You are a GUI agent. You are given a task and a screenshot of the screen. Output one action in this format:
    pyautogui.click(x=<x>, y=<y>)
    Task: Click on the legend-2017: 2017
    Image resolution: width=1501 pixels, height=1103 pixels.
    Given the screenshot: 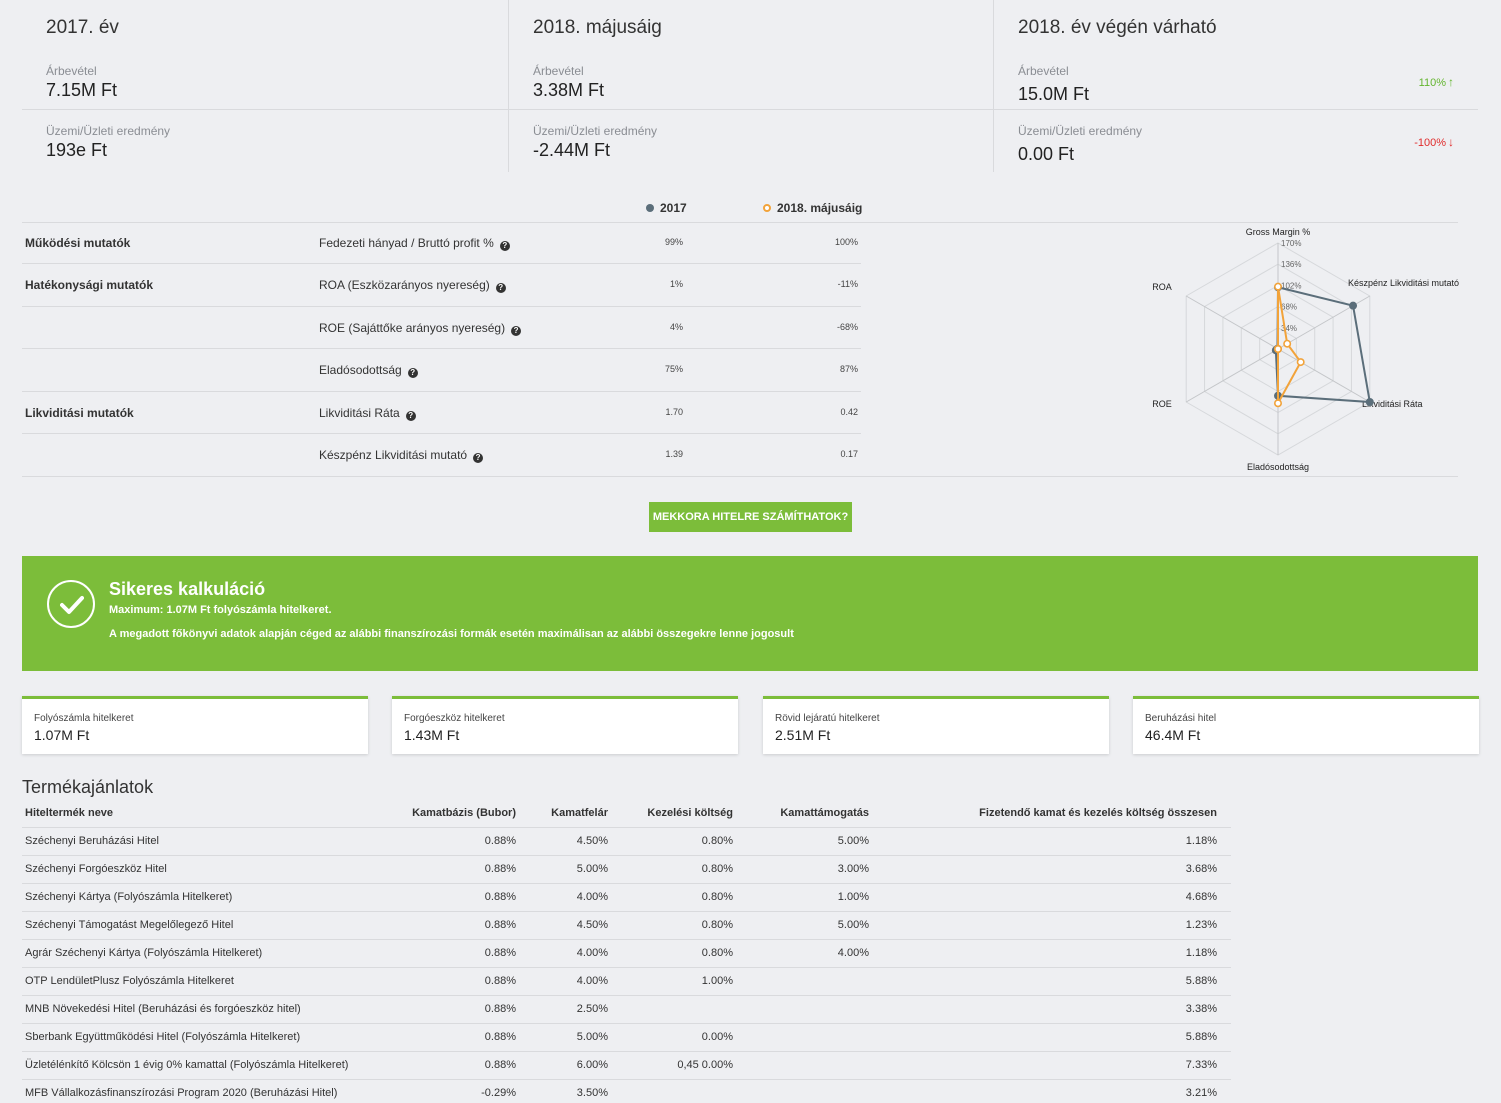 What is the action you would take?
    pyautogui.click(x=666, y=208)
    